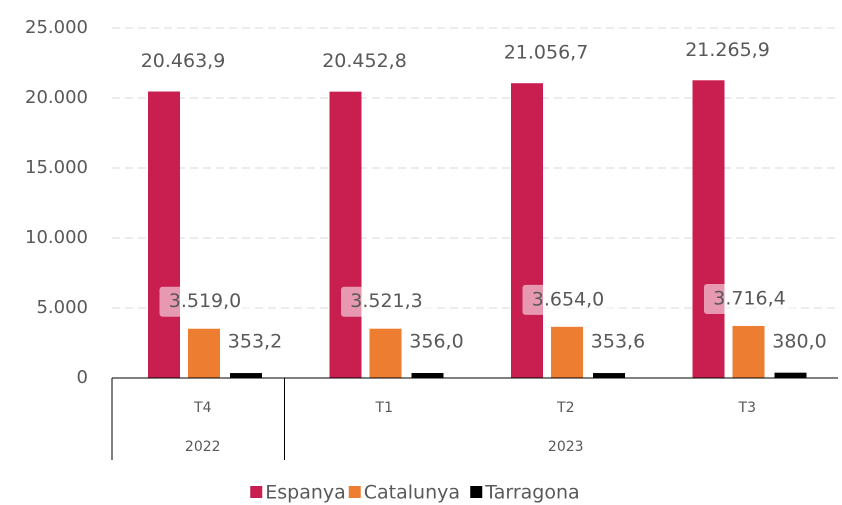  Describe the element at coordinates (566, 447) in the screenshot. I see `group-label: 2023` at that location.